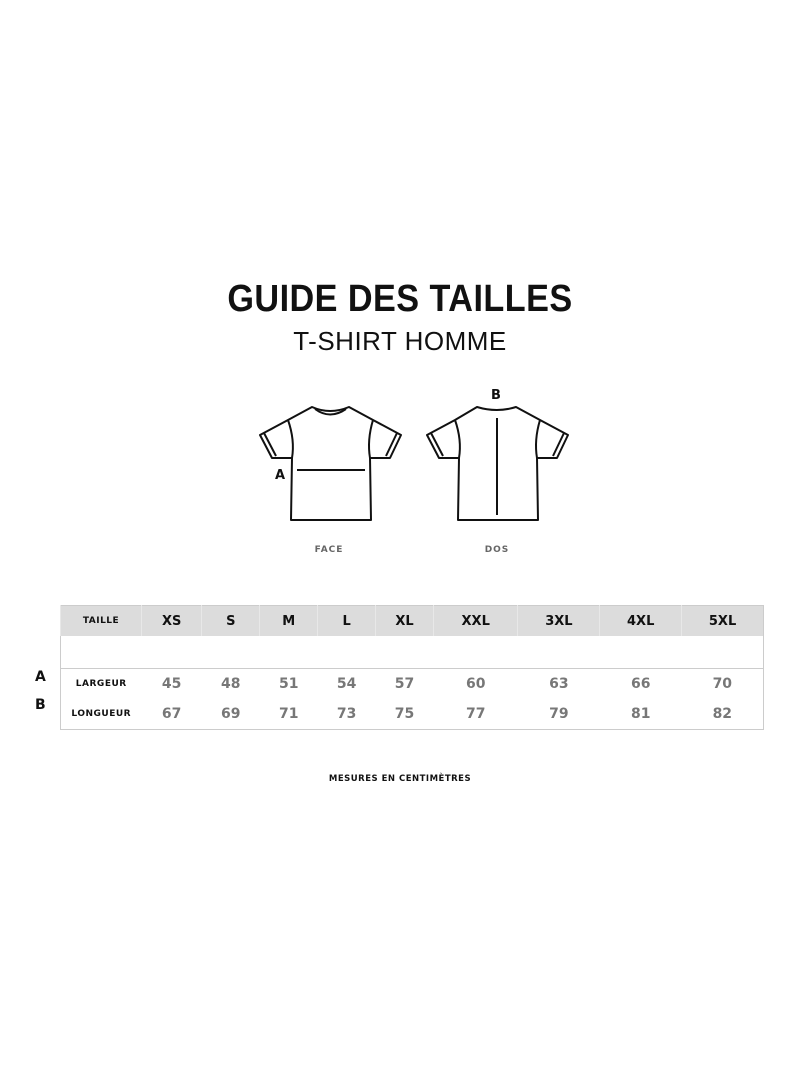 Image resolution: width=800 pixels, height=1070 pixels. I want to click on row-label: LARGEUR, so click(101, 684).